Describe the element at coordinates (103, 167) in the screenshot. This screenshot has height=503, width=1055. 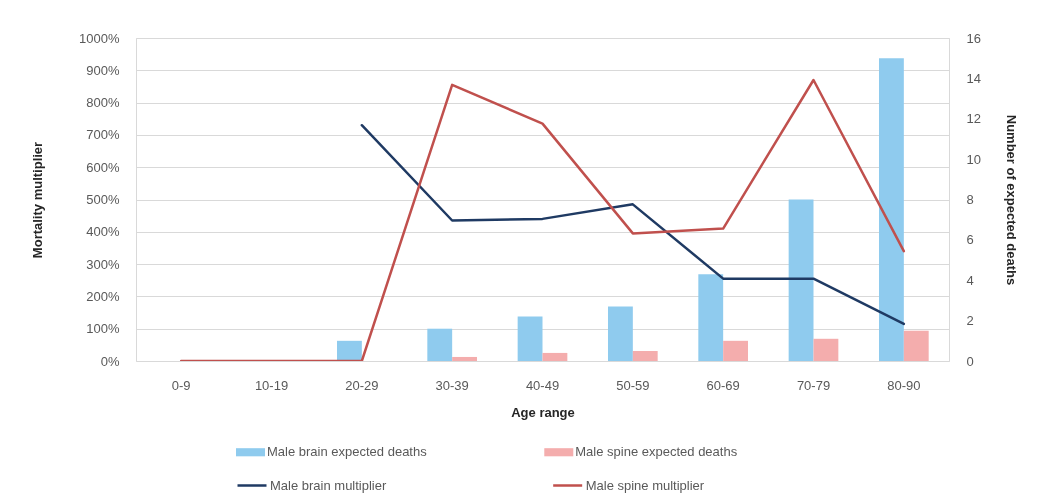
I see `y-tick-label: 600%` at that location.